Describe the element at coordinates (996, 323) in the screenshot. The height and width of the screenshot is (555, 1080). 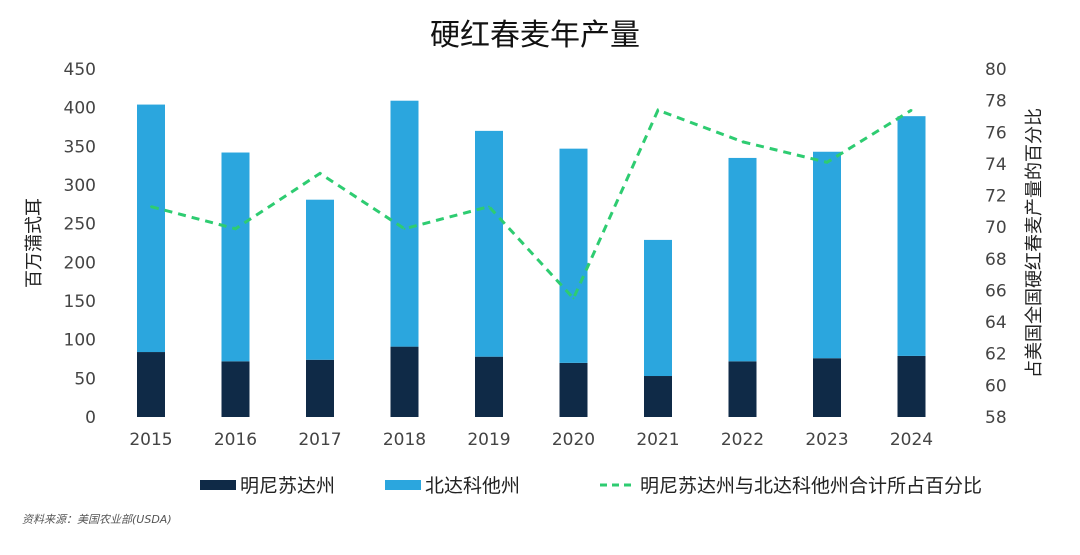
I see `y2-tick-label: 64` at that location.